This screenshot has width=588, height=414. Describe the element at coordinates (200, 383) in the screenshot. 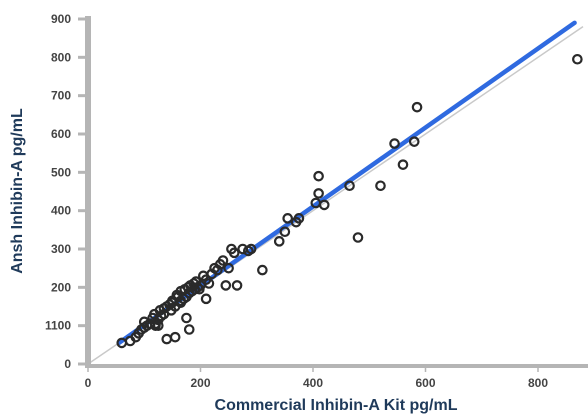

I see `x-tick-label: 200` at that location.